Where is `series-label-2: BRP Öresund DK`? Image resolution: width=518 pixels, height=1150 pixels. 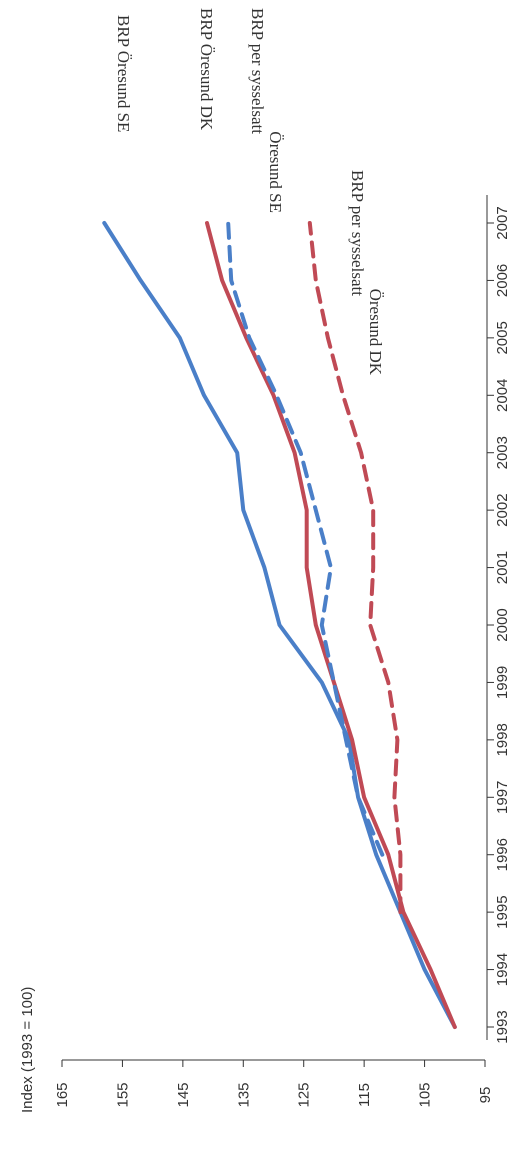 series-label-2: BRP Öresund DK is located at coordinates (206, 69).